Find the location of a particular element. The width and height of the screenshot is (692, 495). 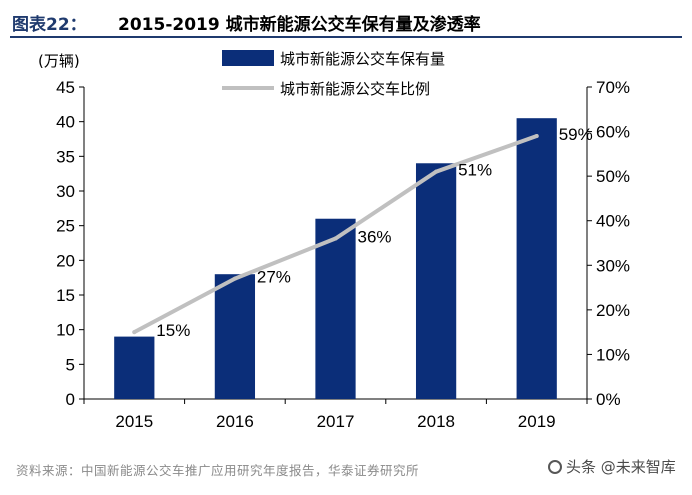

ratio-data-label: 36% is located at coordinates (375, 237).